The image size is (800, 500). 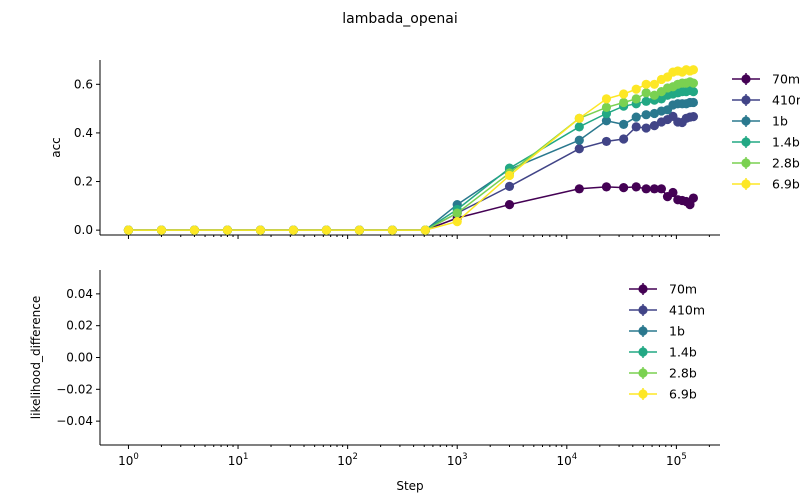 What do you see at coordinates (56, 147) in the screenshot?
I see `y-axis-label: acc` at bounding box center [56, 147].